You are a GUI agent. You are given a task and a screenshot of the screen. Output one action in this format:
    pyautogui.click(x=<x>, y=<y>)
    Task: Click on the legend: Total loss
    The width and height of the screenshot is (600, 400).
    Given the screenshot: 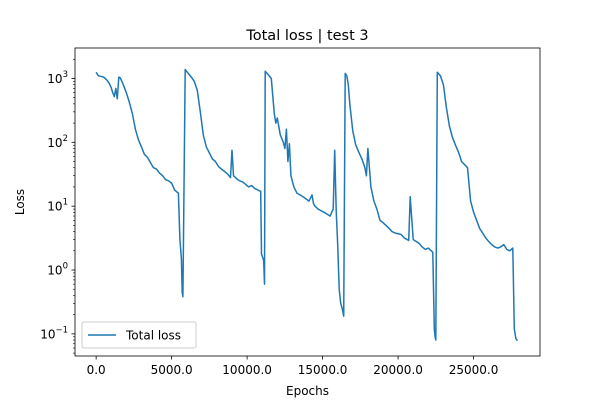 What is the action you would take?
    pyautogui.click(x=139, y=335)
    